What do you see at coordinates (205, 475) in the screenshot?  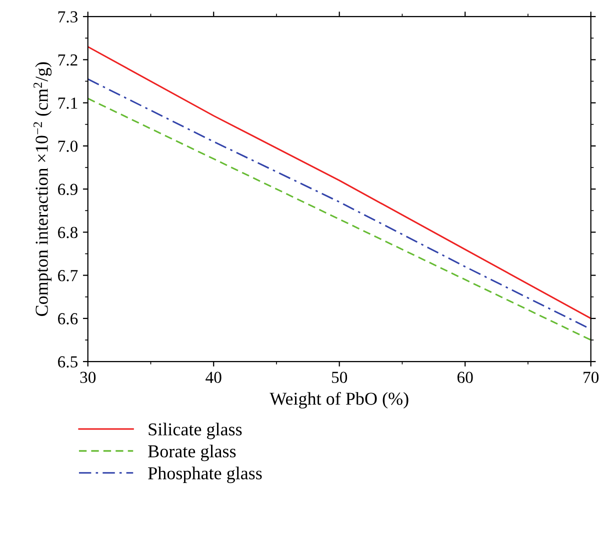 I see `legend-label: Phosphate glass` at bounding box center [205, 475].